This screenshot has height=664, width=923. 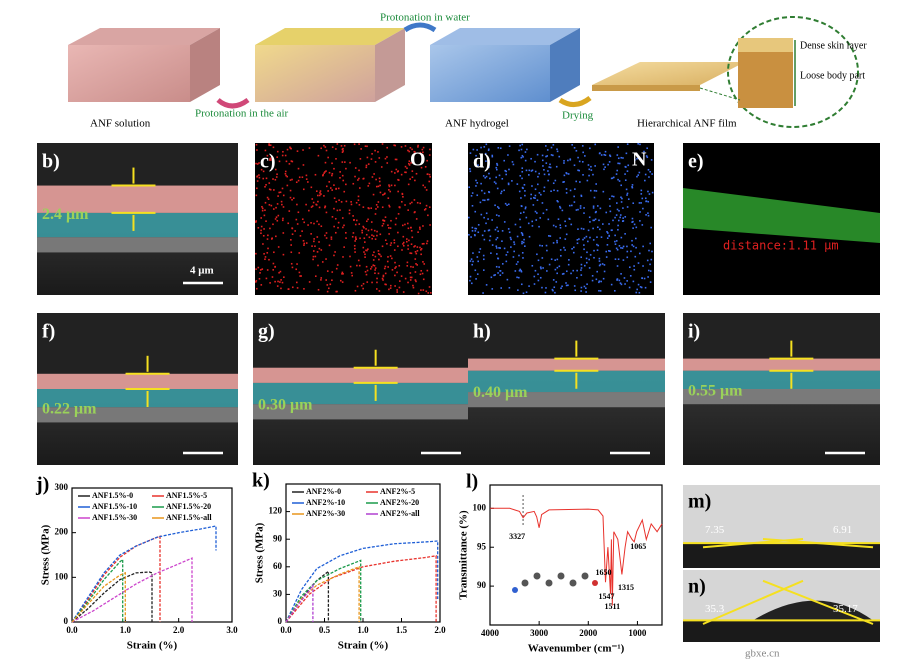 What do you see at coordinates (402, 630) in the screenshot?
I see `x-tick-label: 1.5` at bounding box center [402, 630].